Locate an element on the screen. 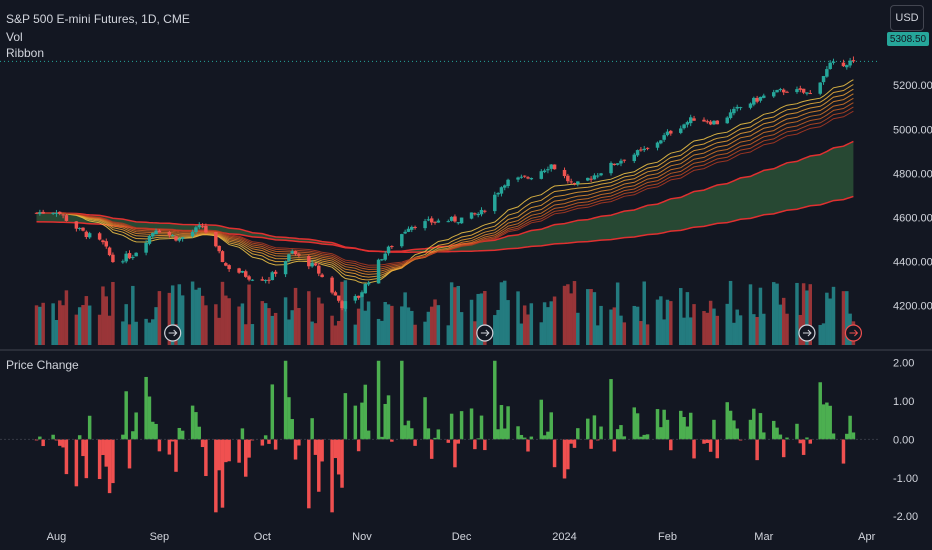  currency-button: USD is located at coordinates (907, 18).